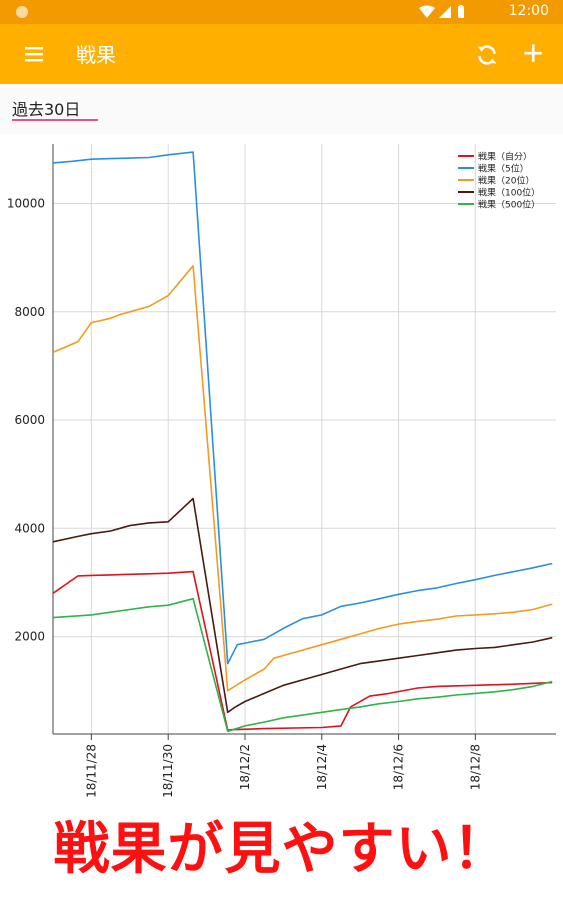 Image resolution: width=563 pixels, height=900 pixels. What do you see at coordinates (461, 11) in the screenshot?
I see `battery-icon` at bounding box center [461, 11].